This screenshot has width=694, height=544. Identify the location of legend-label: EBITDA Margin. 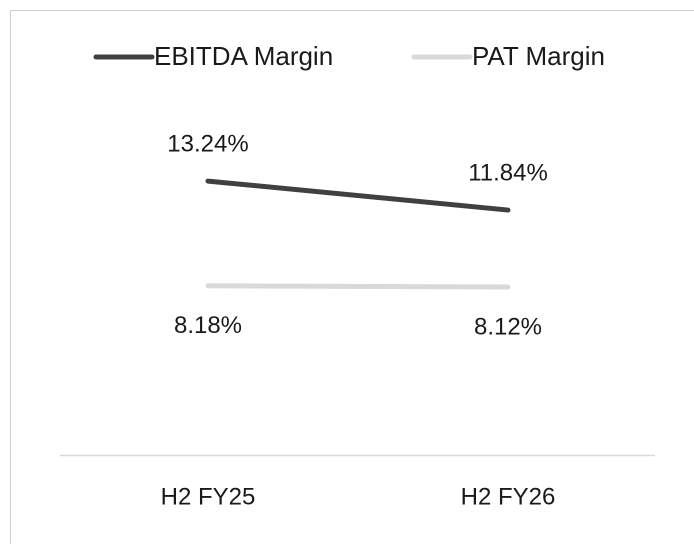
(243, 56).